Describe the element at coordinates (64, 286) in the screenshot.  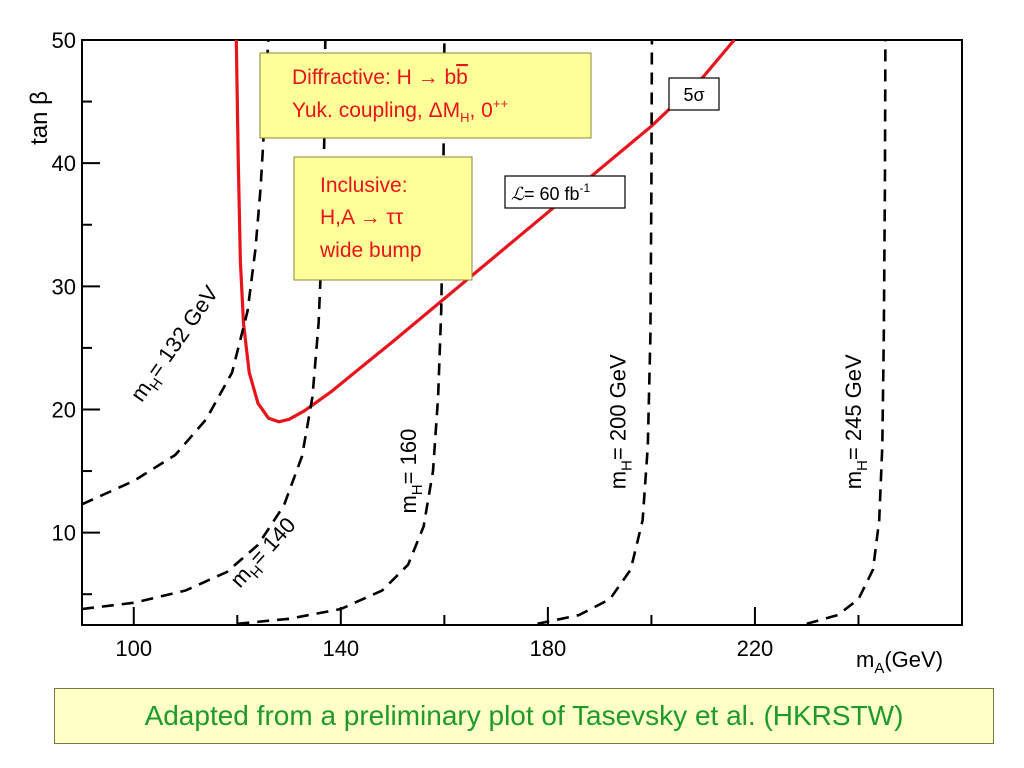
I see `y-tick-label: 30` at that location.